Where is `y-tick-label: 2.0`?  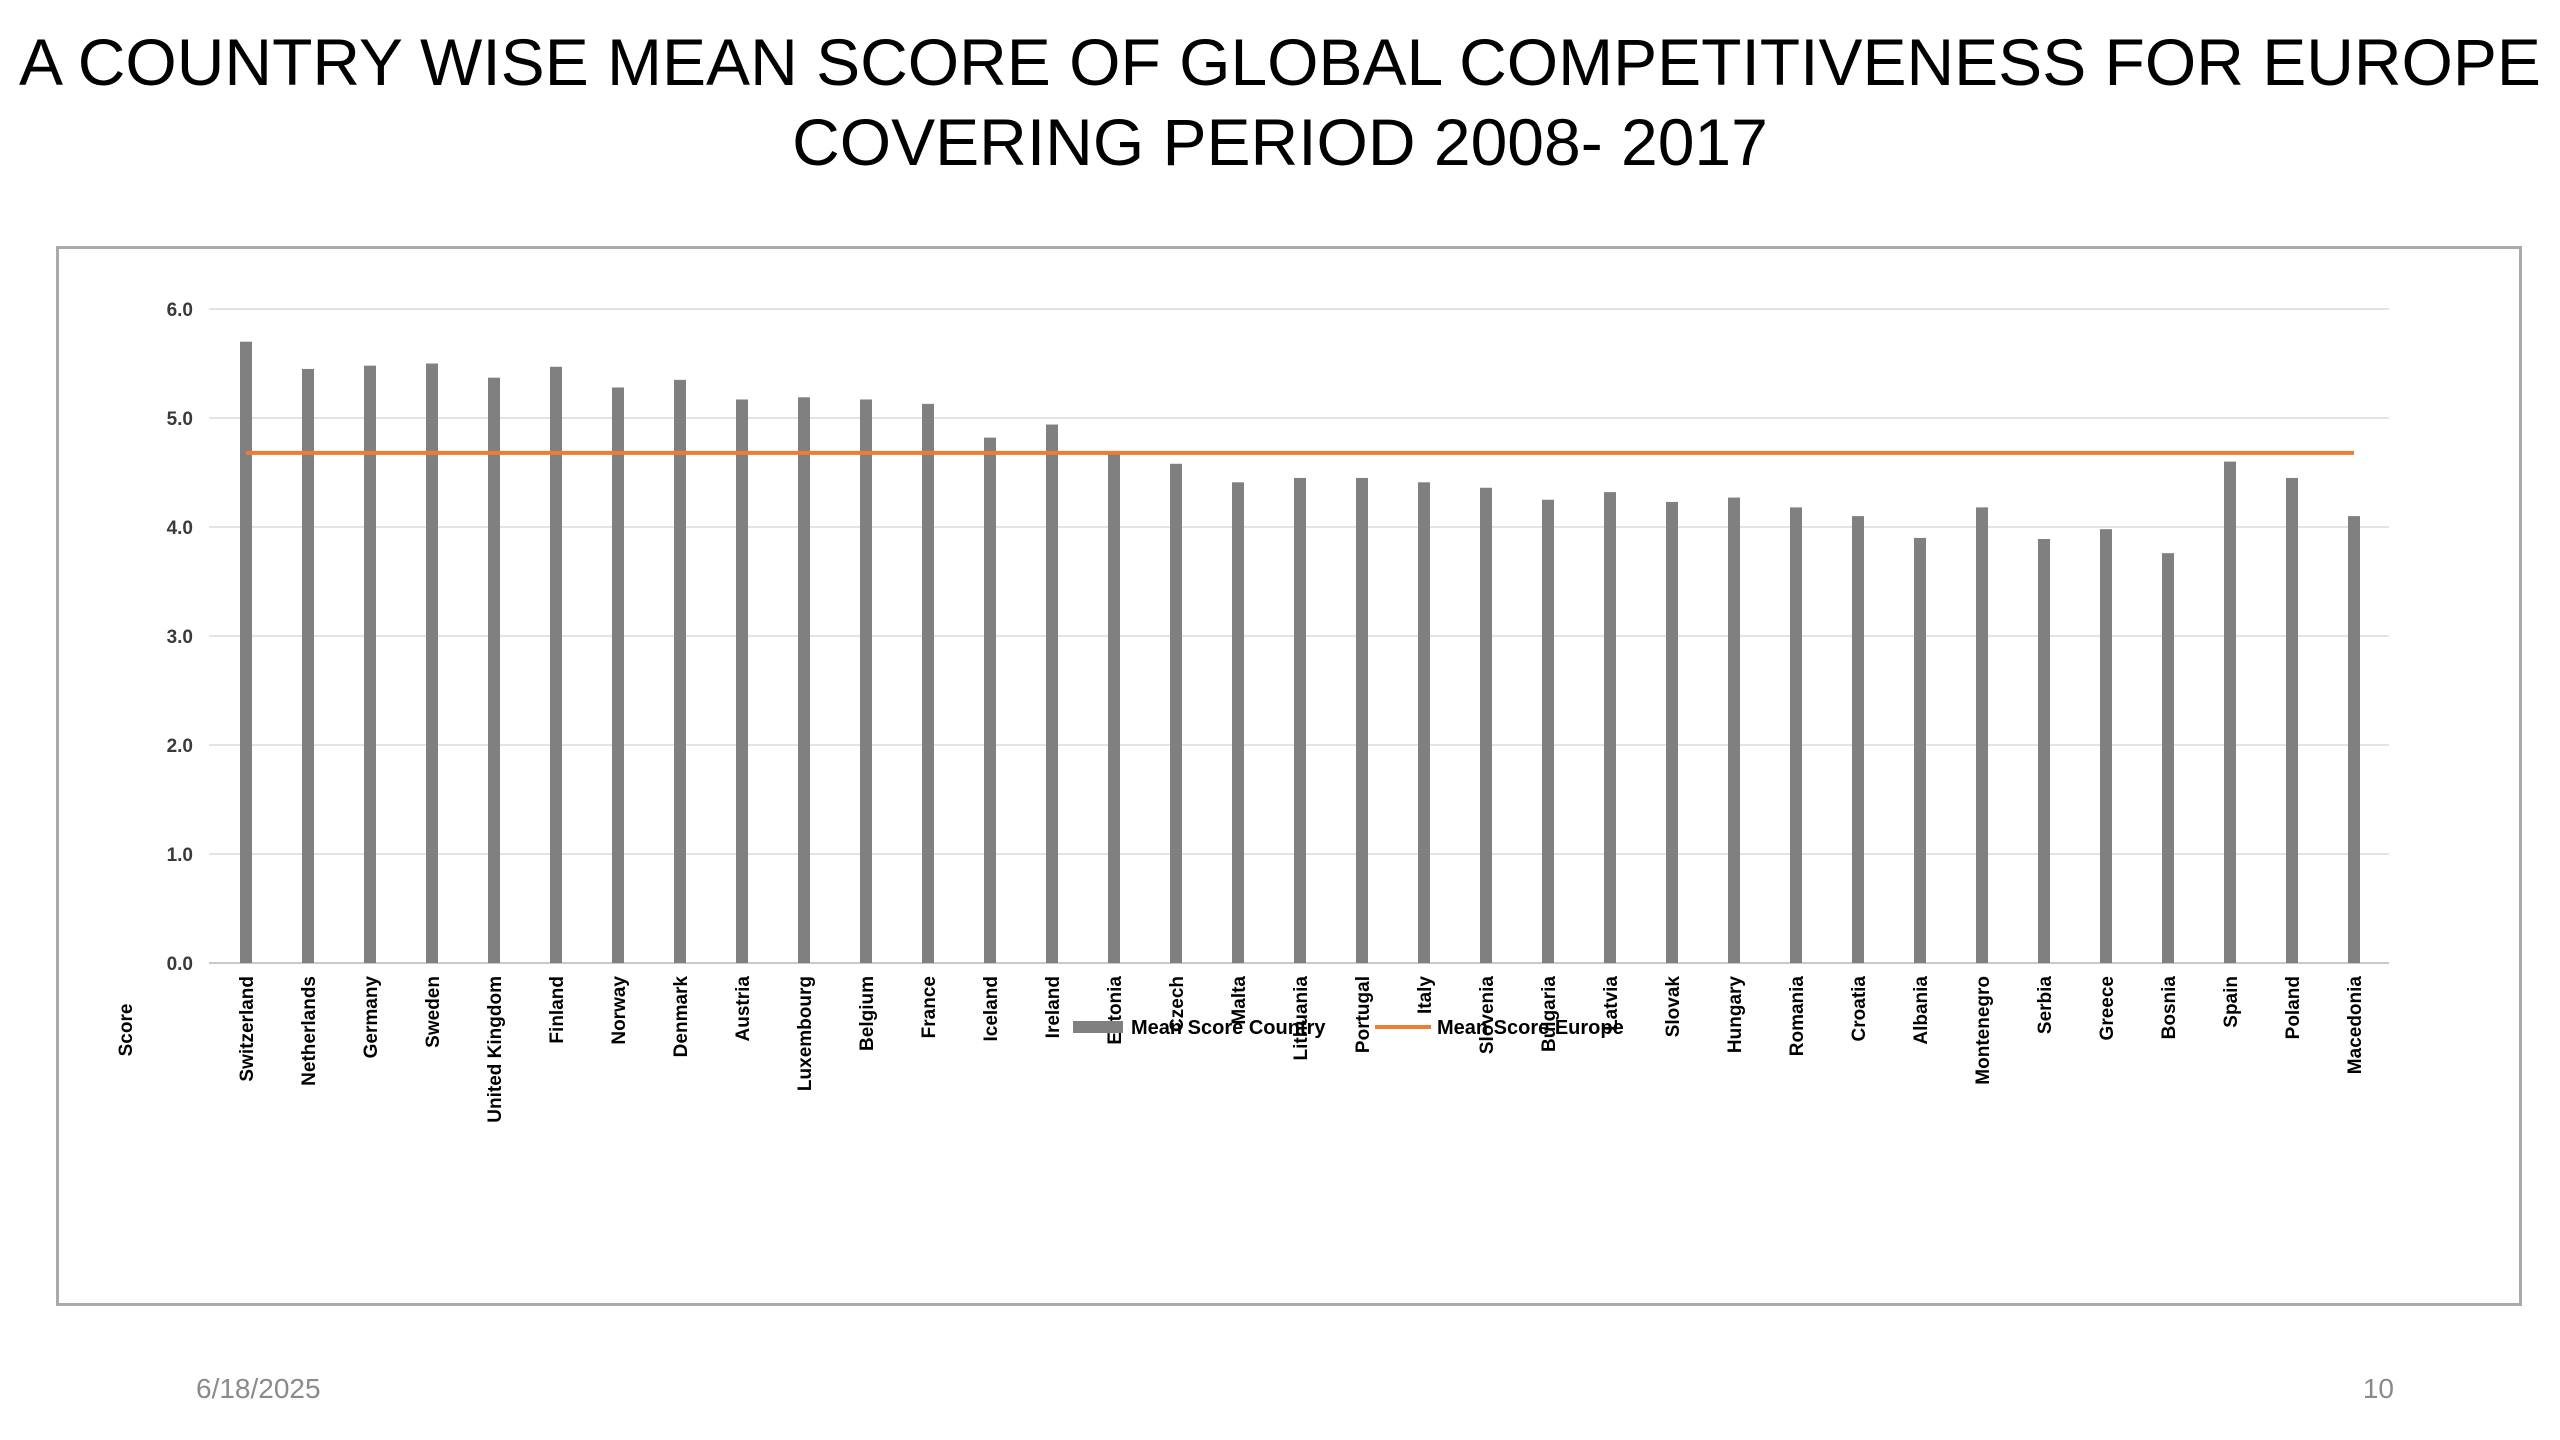 y-tick-label: 2.0 is located at coordinates (180, 746).